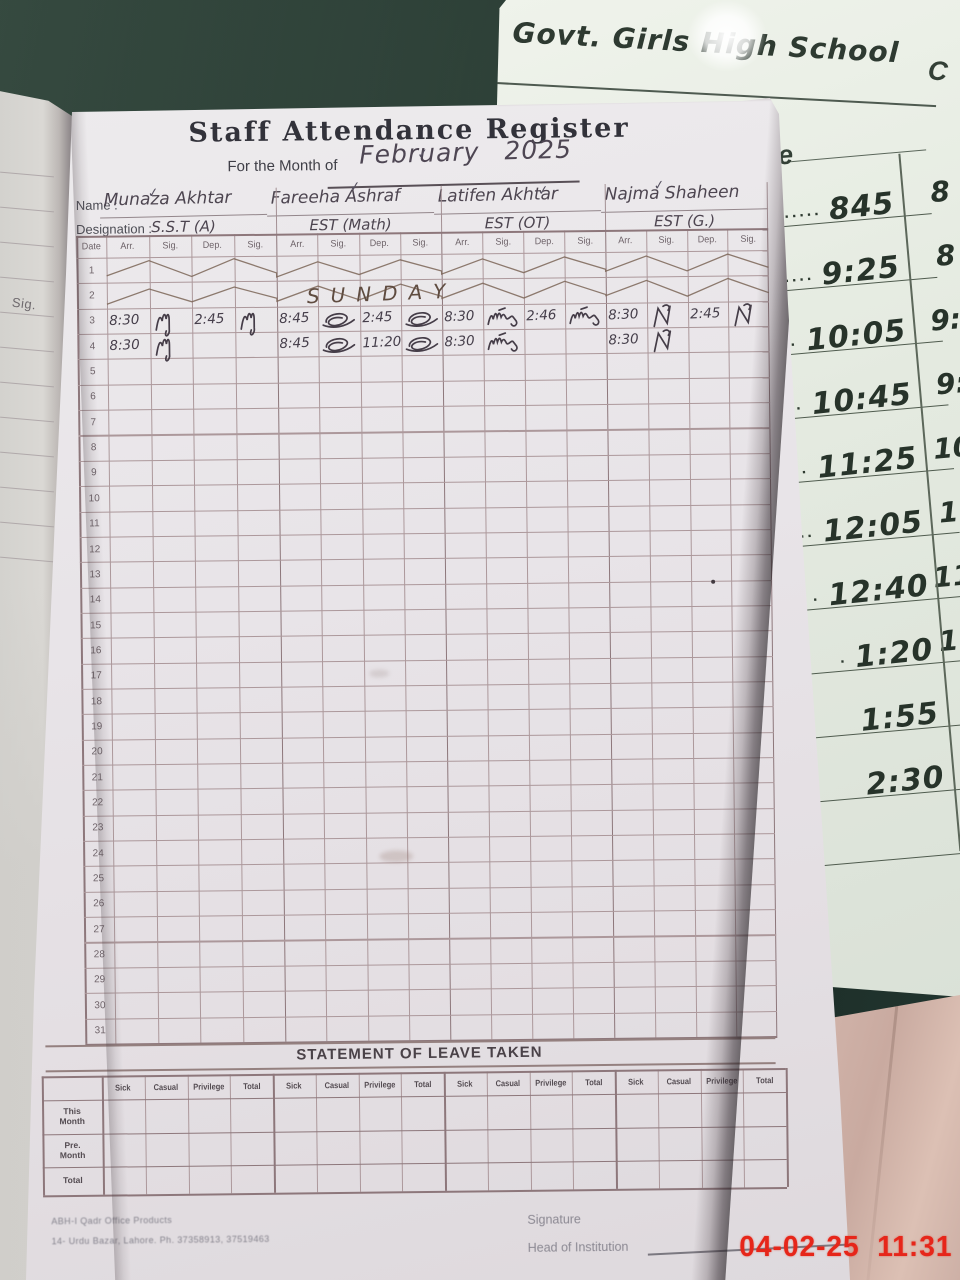 The height and width of the screenshot is (1280, 960). What do you see at coordinates (282, 166) in the screenshot?
I see `month-label: For the Month of` at bounding box center [282, 166].